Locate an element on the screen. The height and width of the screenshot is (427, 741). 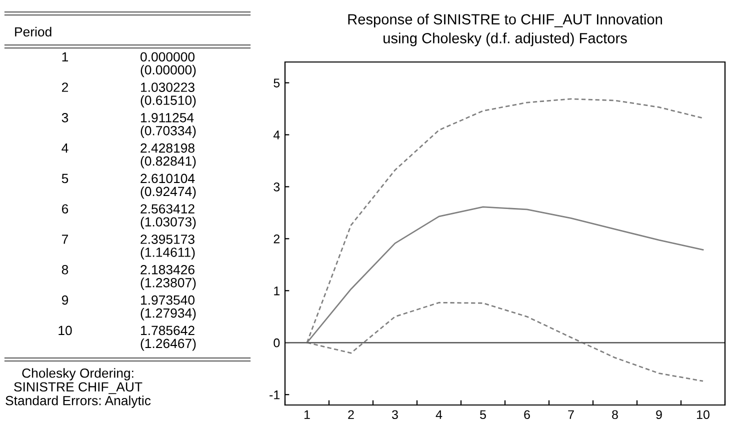
y-tick-label: 1 is located at coordinates (277, 291).